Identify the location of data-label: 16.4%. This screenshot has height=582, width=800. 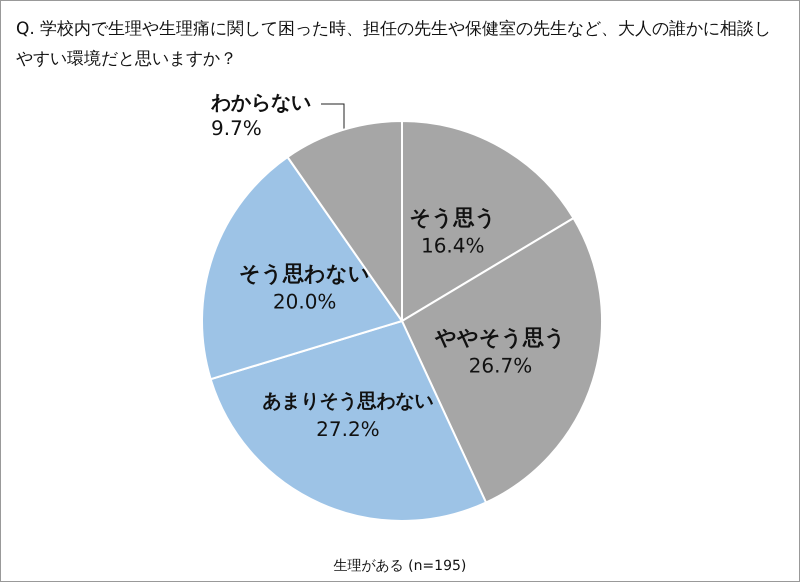
(452, 245).